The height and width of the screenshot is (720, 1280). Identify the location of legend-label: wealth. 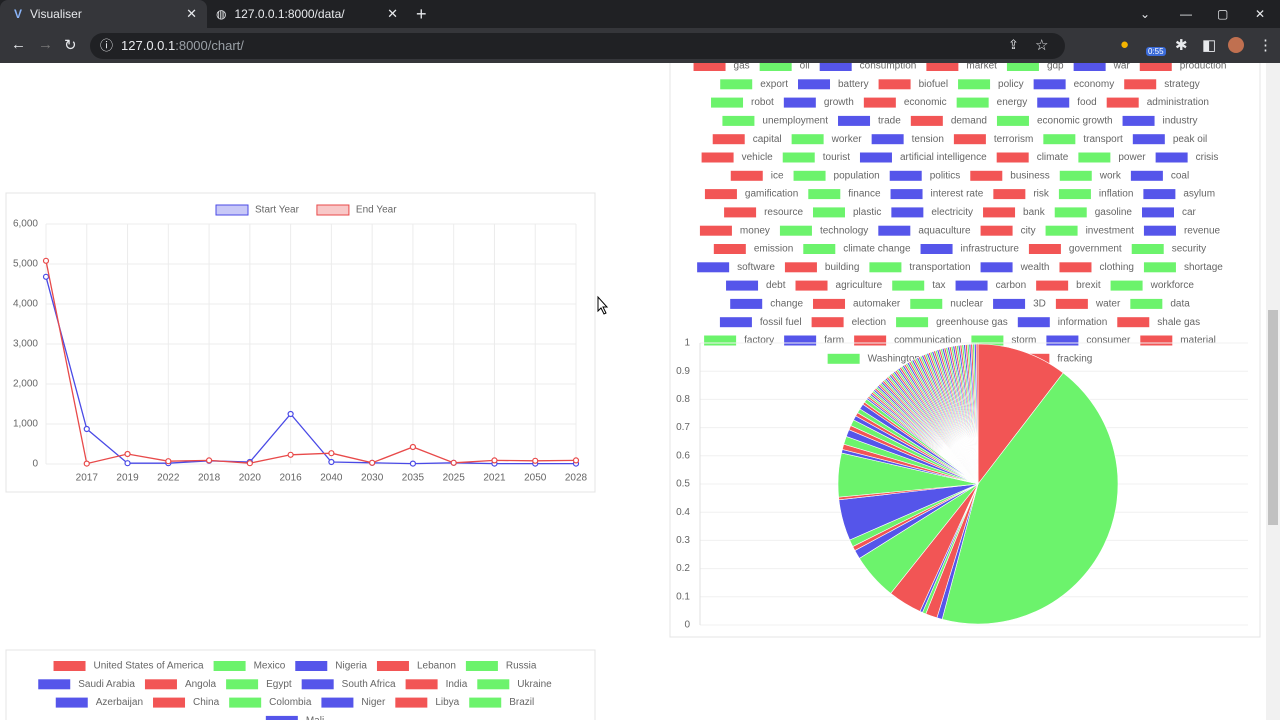
(1035, 267).